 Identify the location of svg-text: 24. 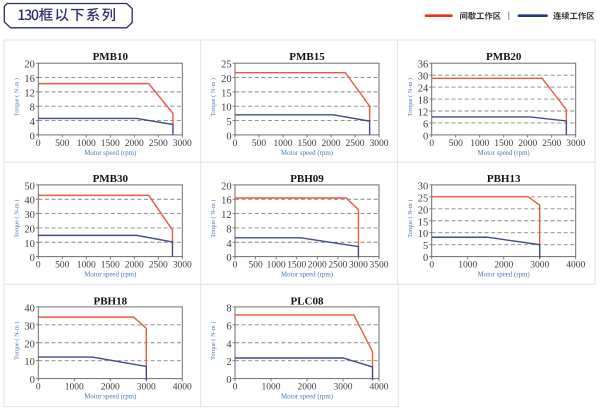
(423, 89).